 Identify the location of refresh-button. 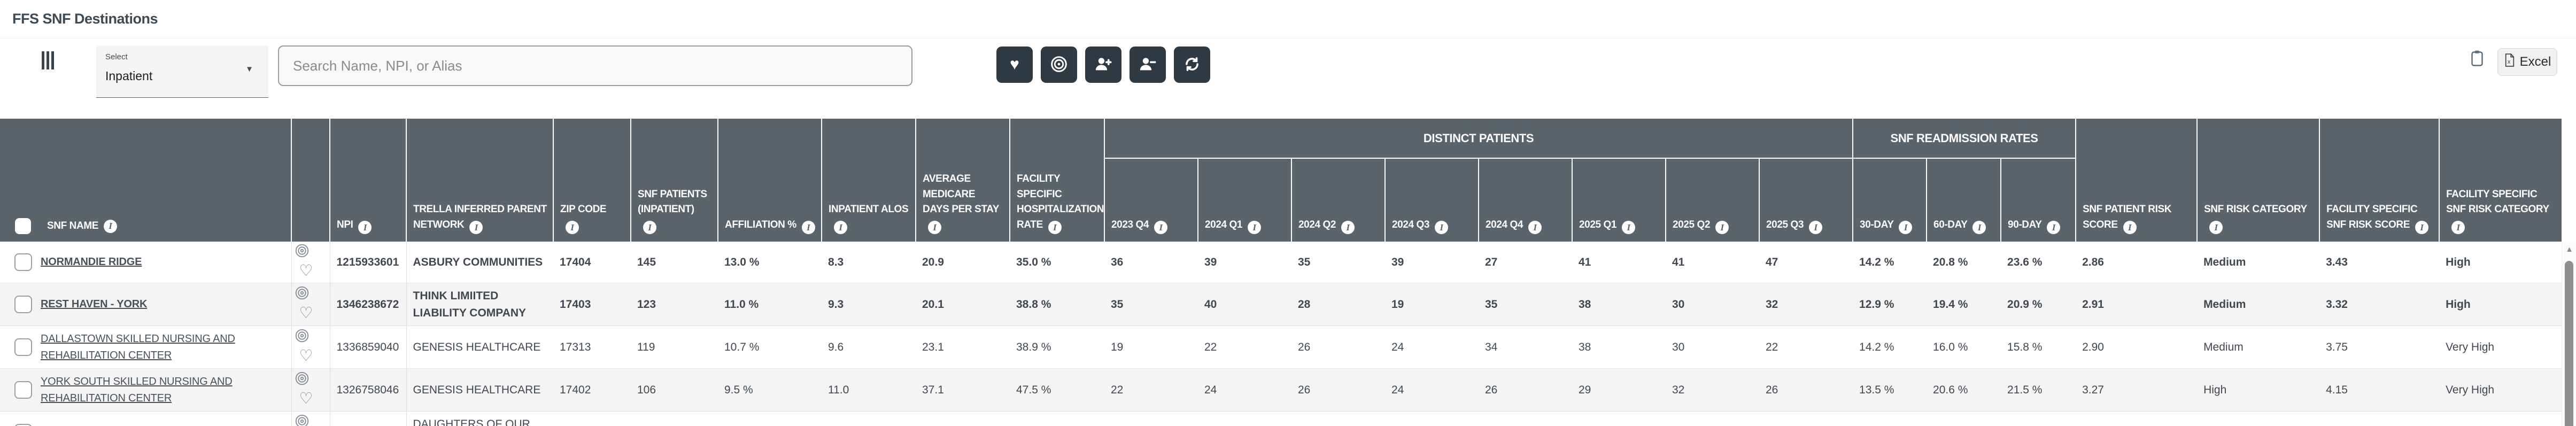
(1192, 65).